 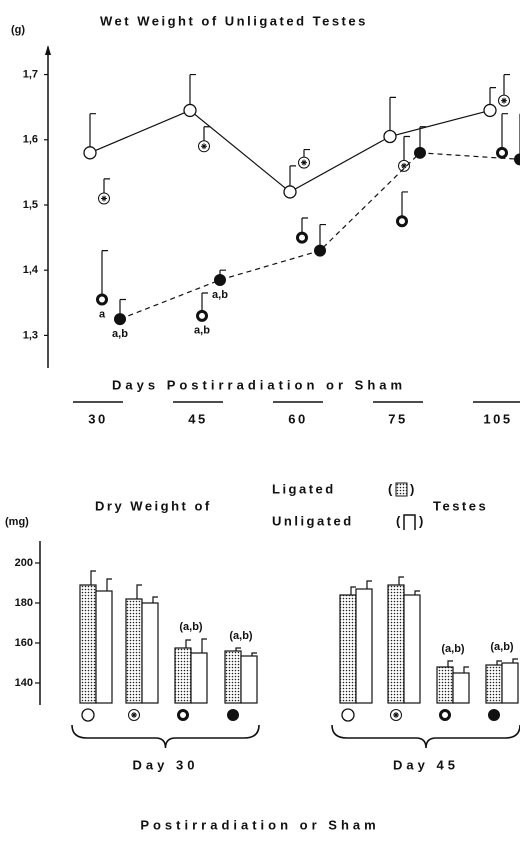 I want to click on y-unit: (g), so click(x=18, y=30).